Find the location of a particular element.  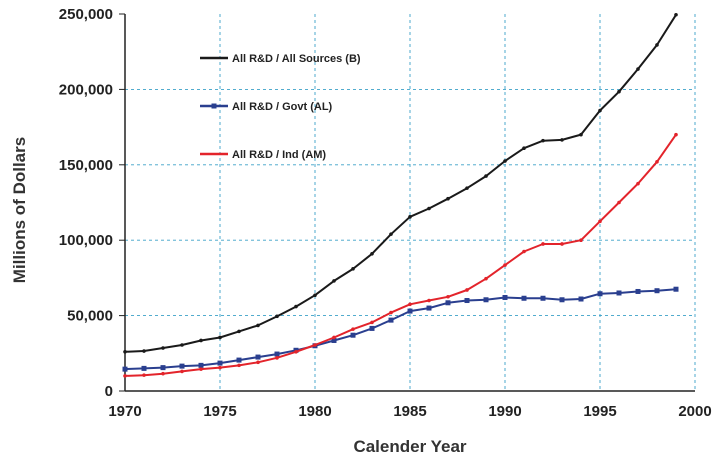

x-tick-label: 1985 is located at coordinates (409, 411).